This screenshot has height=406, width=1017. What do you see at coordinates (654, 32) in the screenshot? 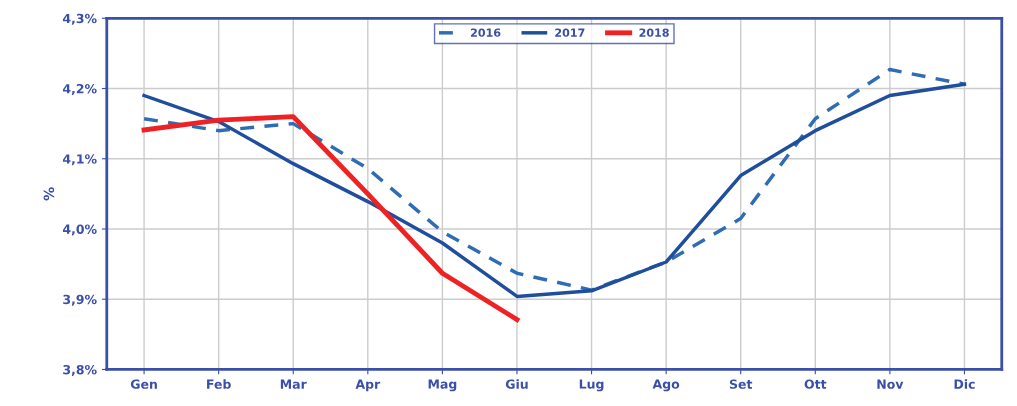
I see `legend-label: 2018` at bounding box center [654, 32].